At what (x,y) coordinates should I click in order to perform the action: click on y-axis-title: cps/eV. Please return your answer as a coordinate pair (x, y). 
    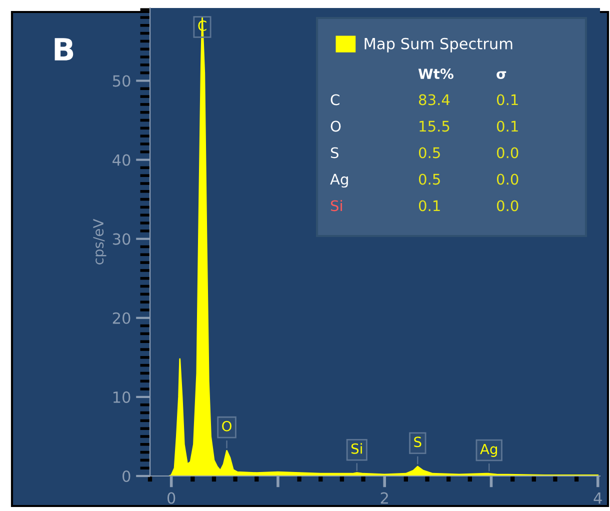
    Looking at the image, I should click on (99, 241).